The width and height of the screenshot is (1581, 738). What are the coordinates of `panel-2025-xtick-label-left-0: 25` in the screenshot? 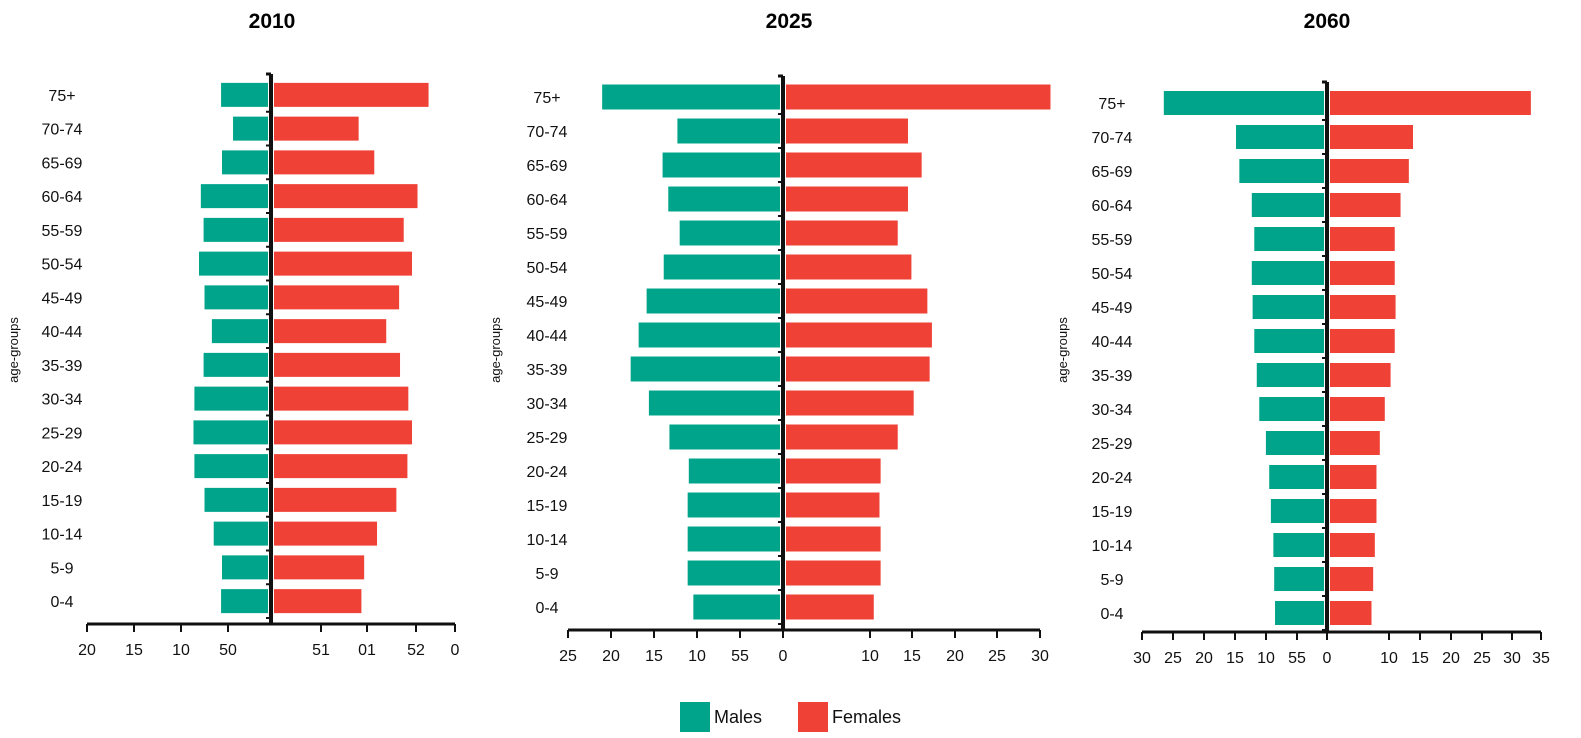 It's located at (568, 656).